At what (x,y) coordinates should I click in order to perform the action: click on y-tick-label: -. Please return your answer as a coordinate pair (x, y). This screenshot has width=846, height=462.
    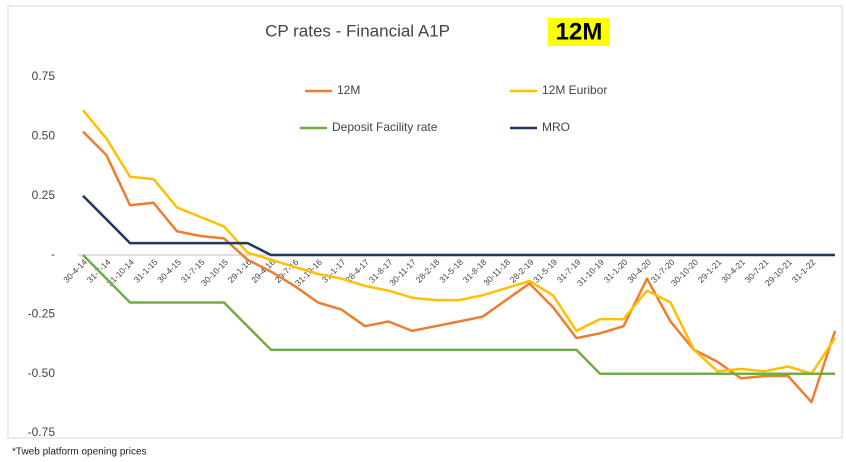
    Looking at the image, I should click on (53, 254).